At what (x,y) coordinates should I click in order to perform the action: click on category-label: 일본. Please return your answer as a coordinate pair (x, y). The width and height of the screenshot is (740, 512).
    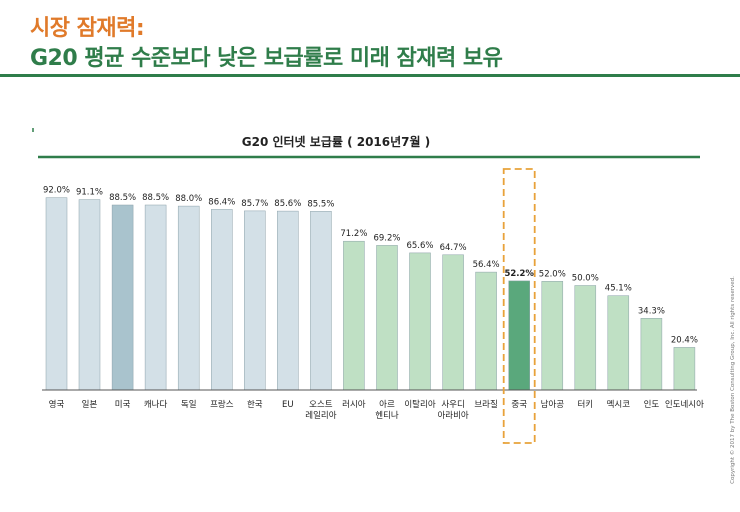
    Looking at the image, I should click on (90, 405).